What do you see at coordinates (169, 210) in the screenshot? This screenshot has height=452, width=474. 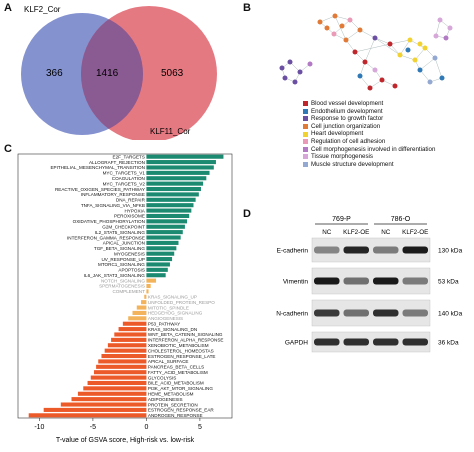 I see `bar-hypoxia` at bounding box center [169, 210].